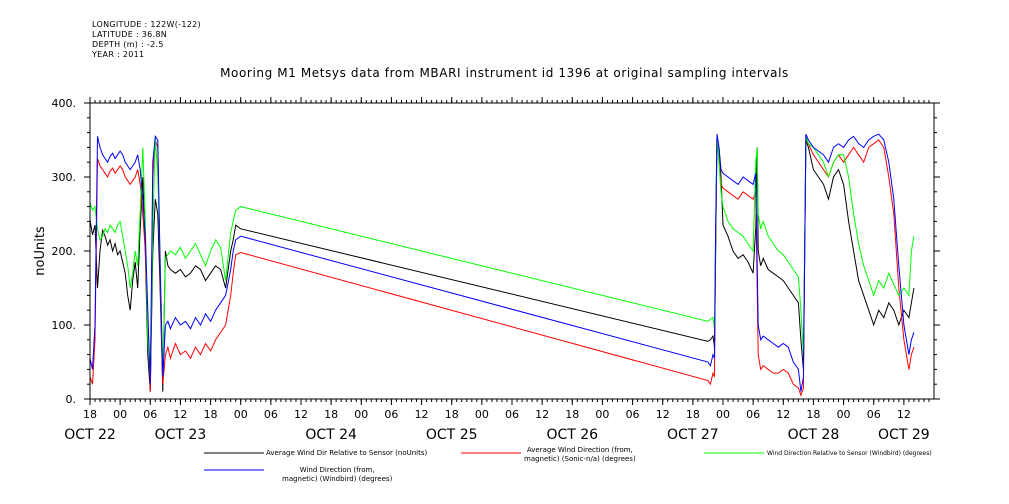 The height and width of the screenshot is (504, 1009). Describe the element at coordinates (64, 251) in the screenshot. I see `y-tick-label: 200.` at that location.